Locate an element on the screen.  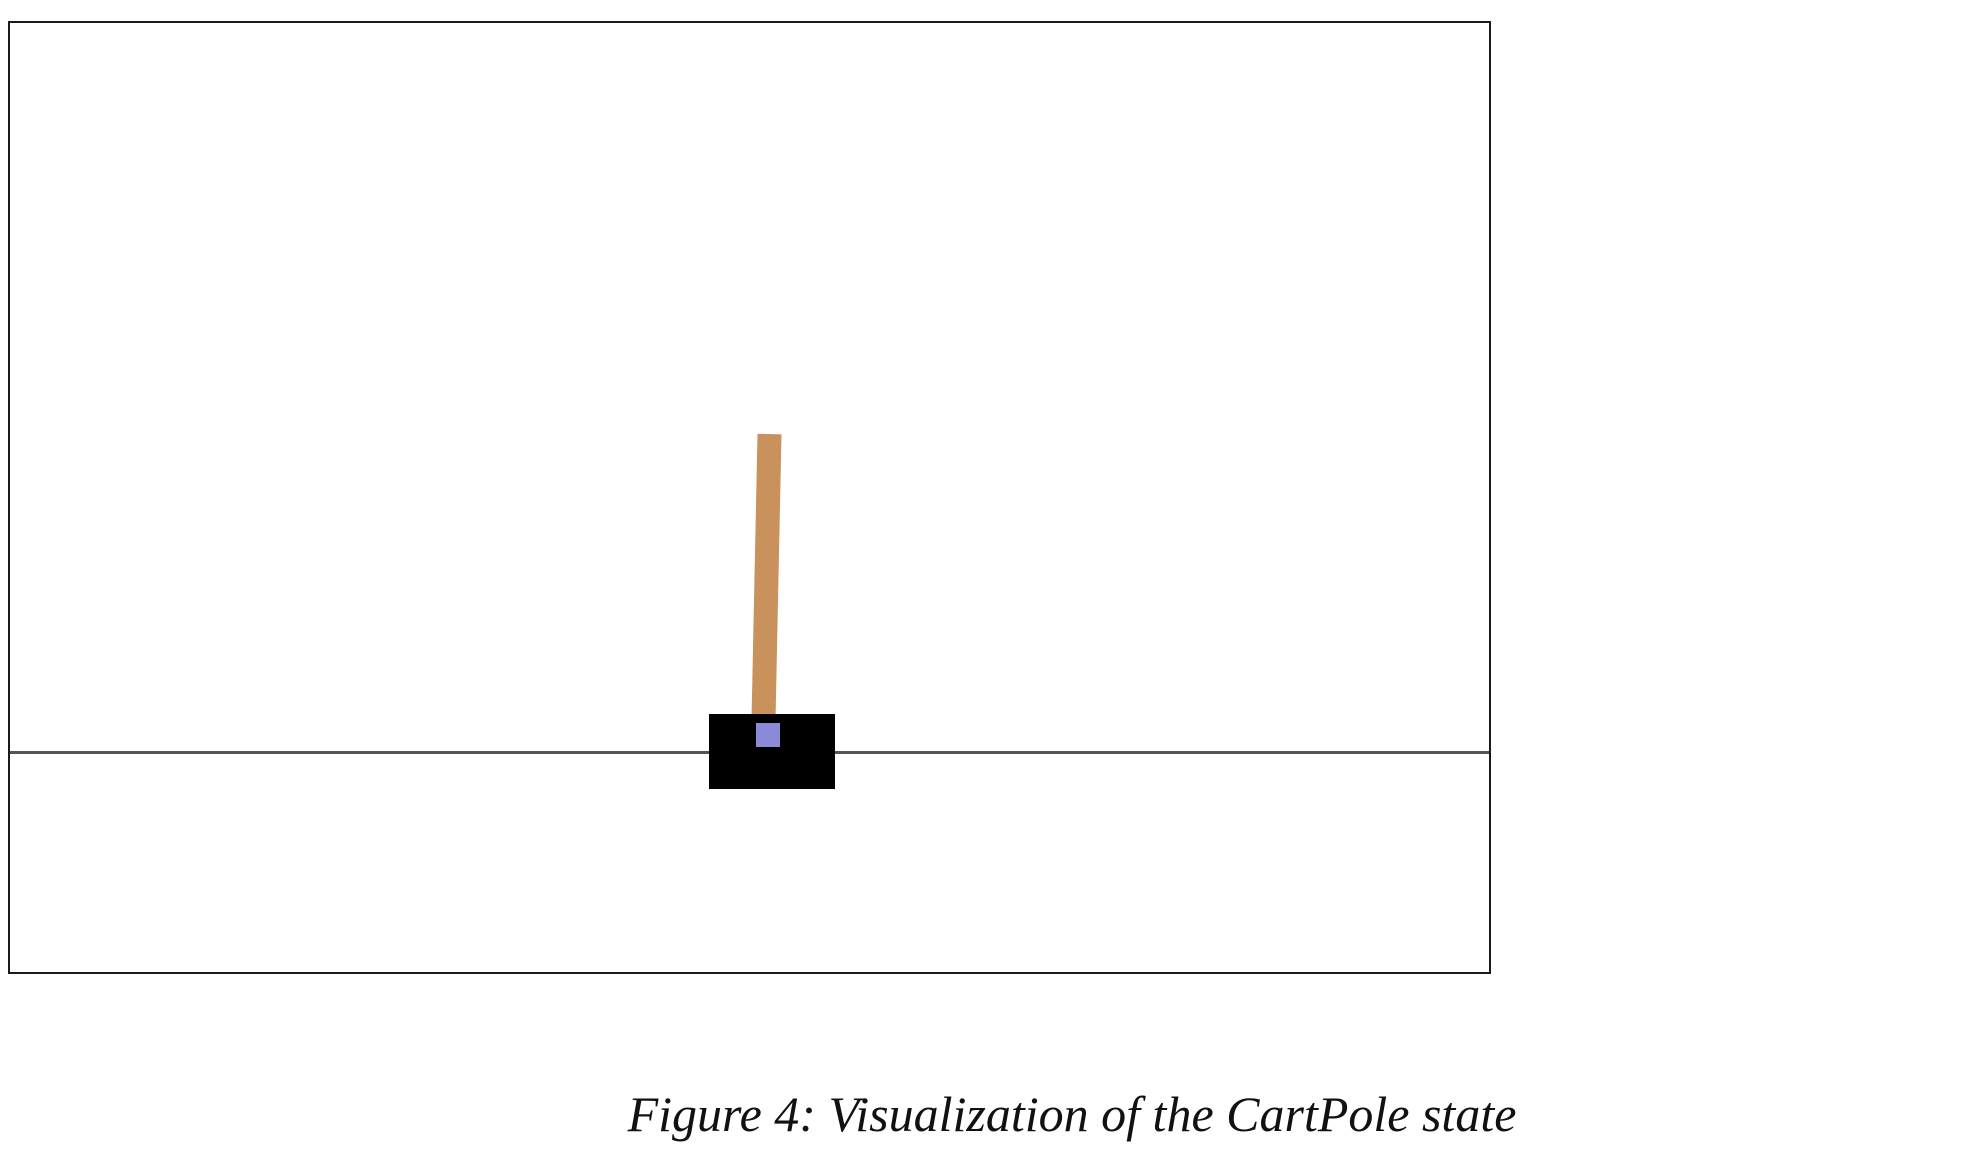
pole is located at coordinates (766, 589).